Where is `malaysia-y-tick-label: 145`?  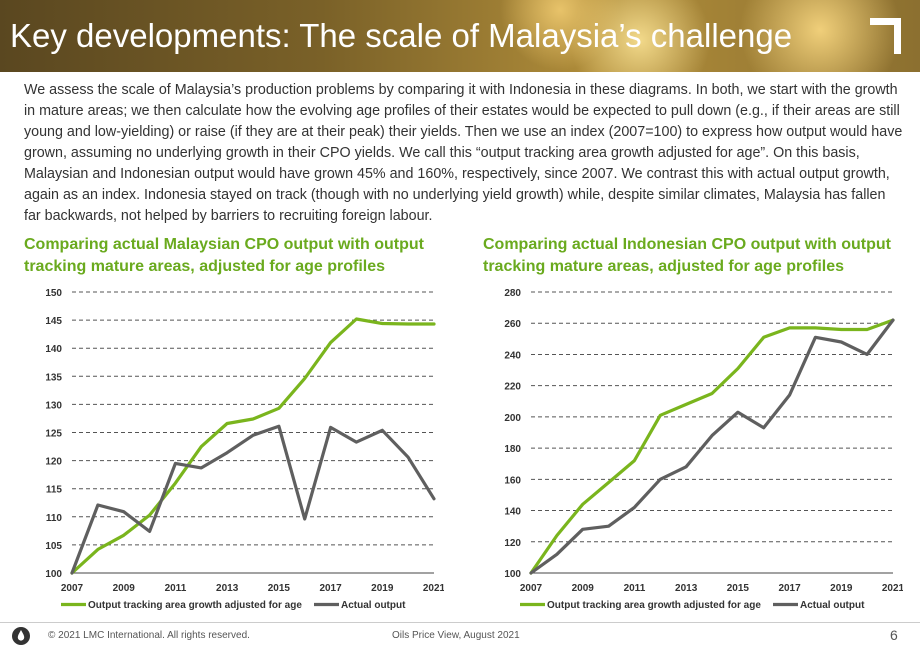
malaysia-y-tick-label: 145 is located at coordinates (53, 321).